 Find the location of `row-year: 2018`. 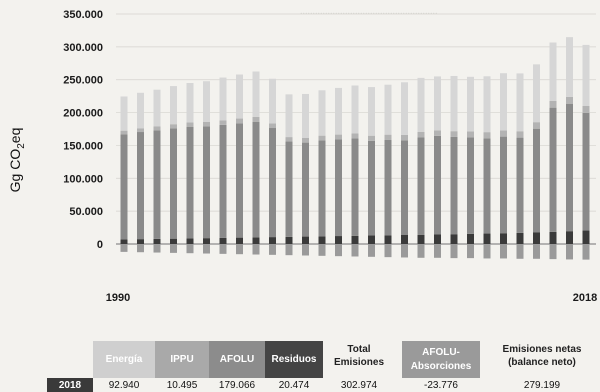

row-year: 2018 is located at coordinates (70, 385).